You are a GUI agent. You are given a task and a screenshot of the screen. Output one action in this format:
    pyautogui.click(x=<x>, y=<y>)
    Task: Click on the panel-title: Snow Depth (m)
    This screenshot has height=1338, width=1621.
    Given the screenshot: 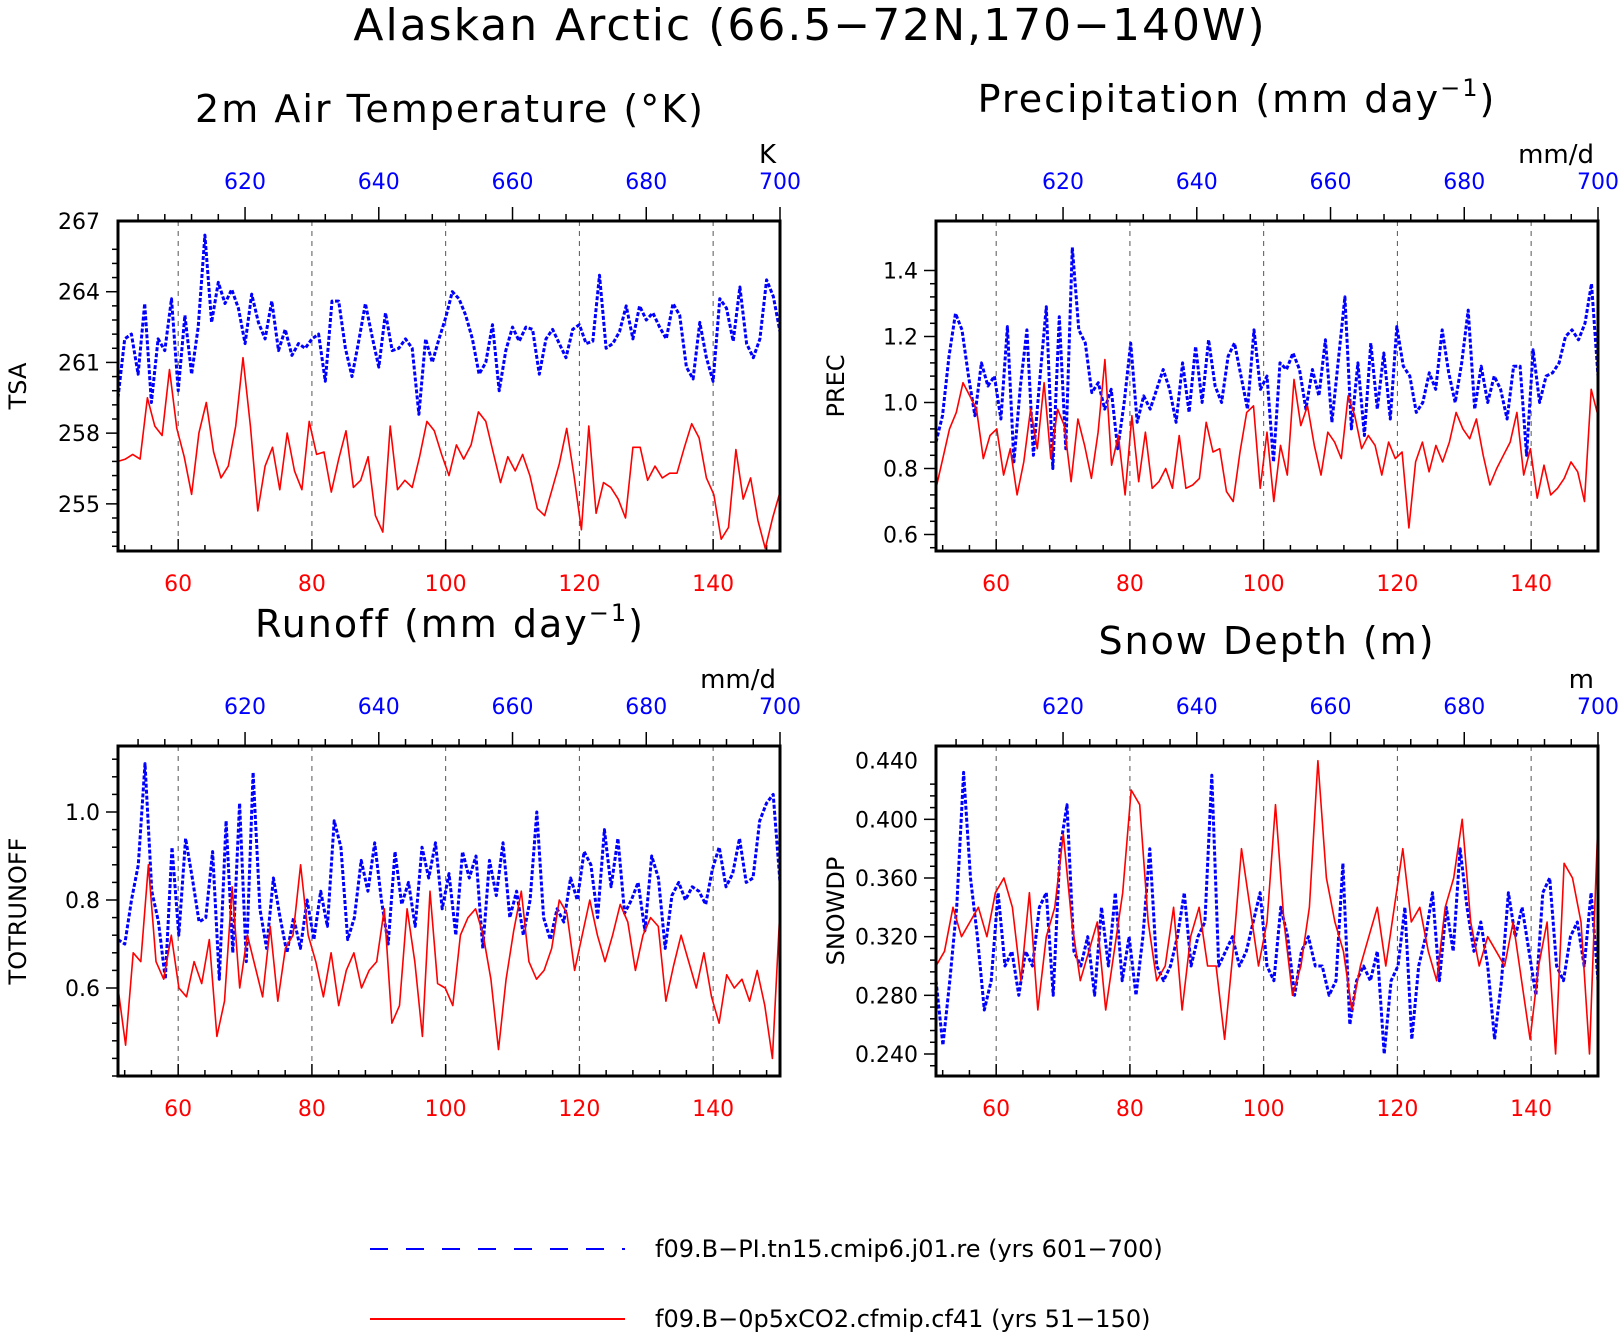 What is the action you would take?
    pyautogui.click(x=1266, y=641)
    